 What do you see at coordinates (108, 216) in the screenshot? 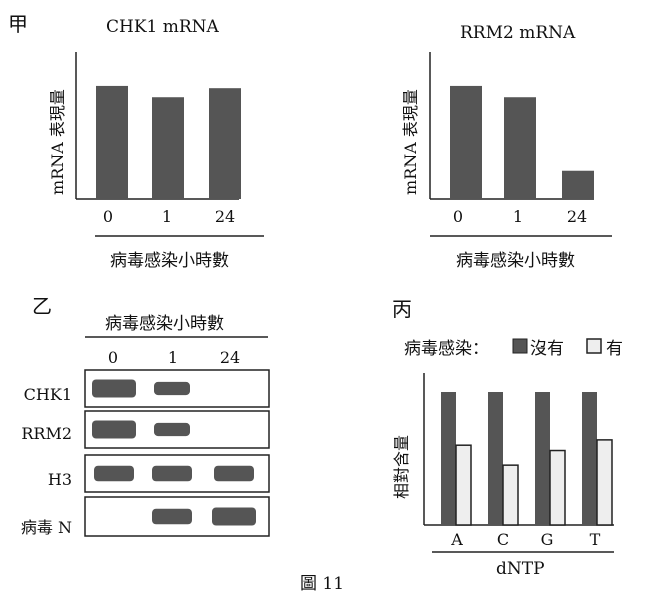
I see `chart1-tick-0: 0` at bounding box center [108, 216].